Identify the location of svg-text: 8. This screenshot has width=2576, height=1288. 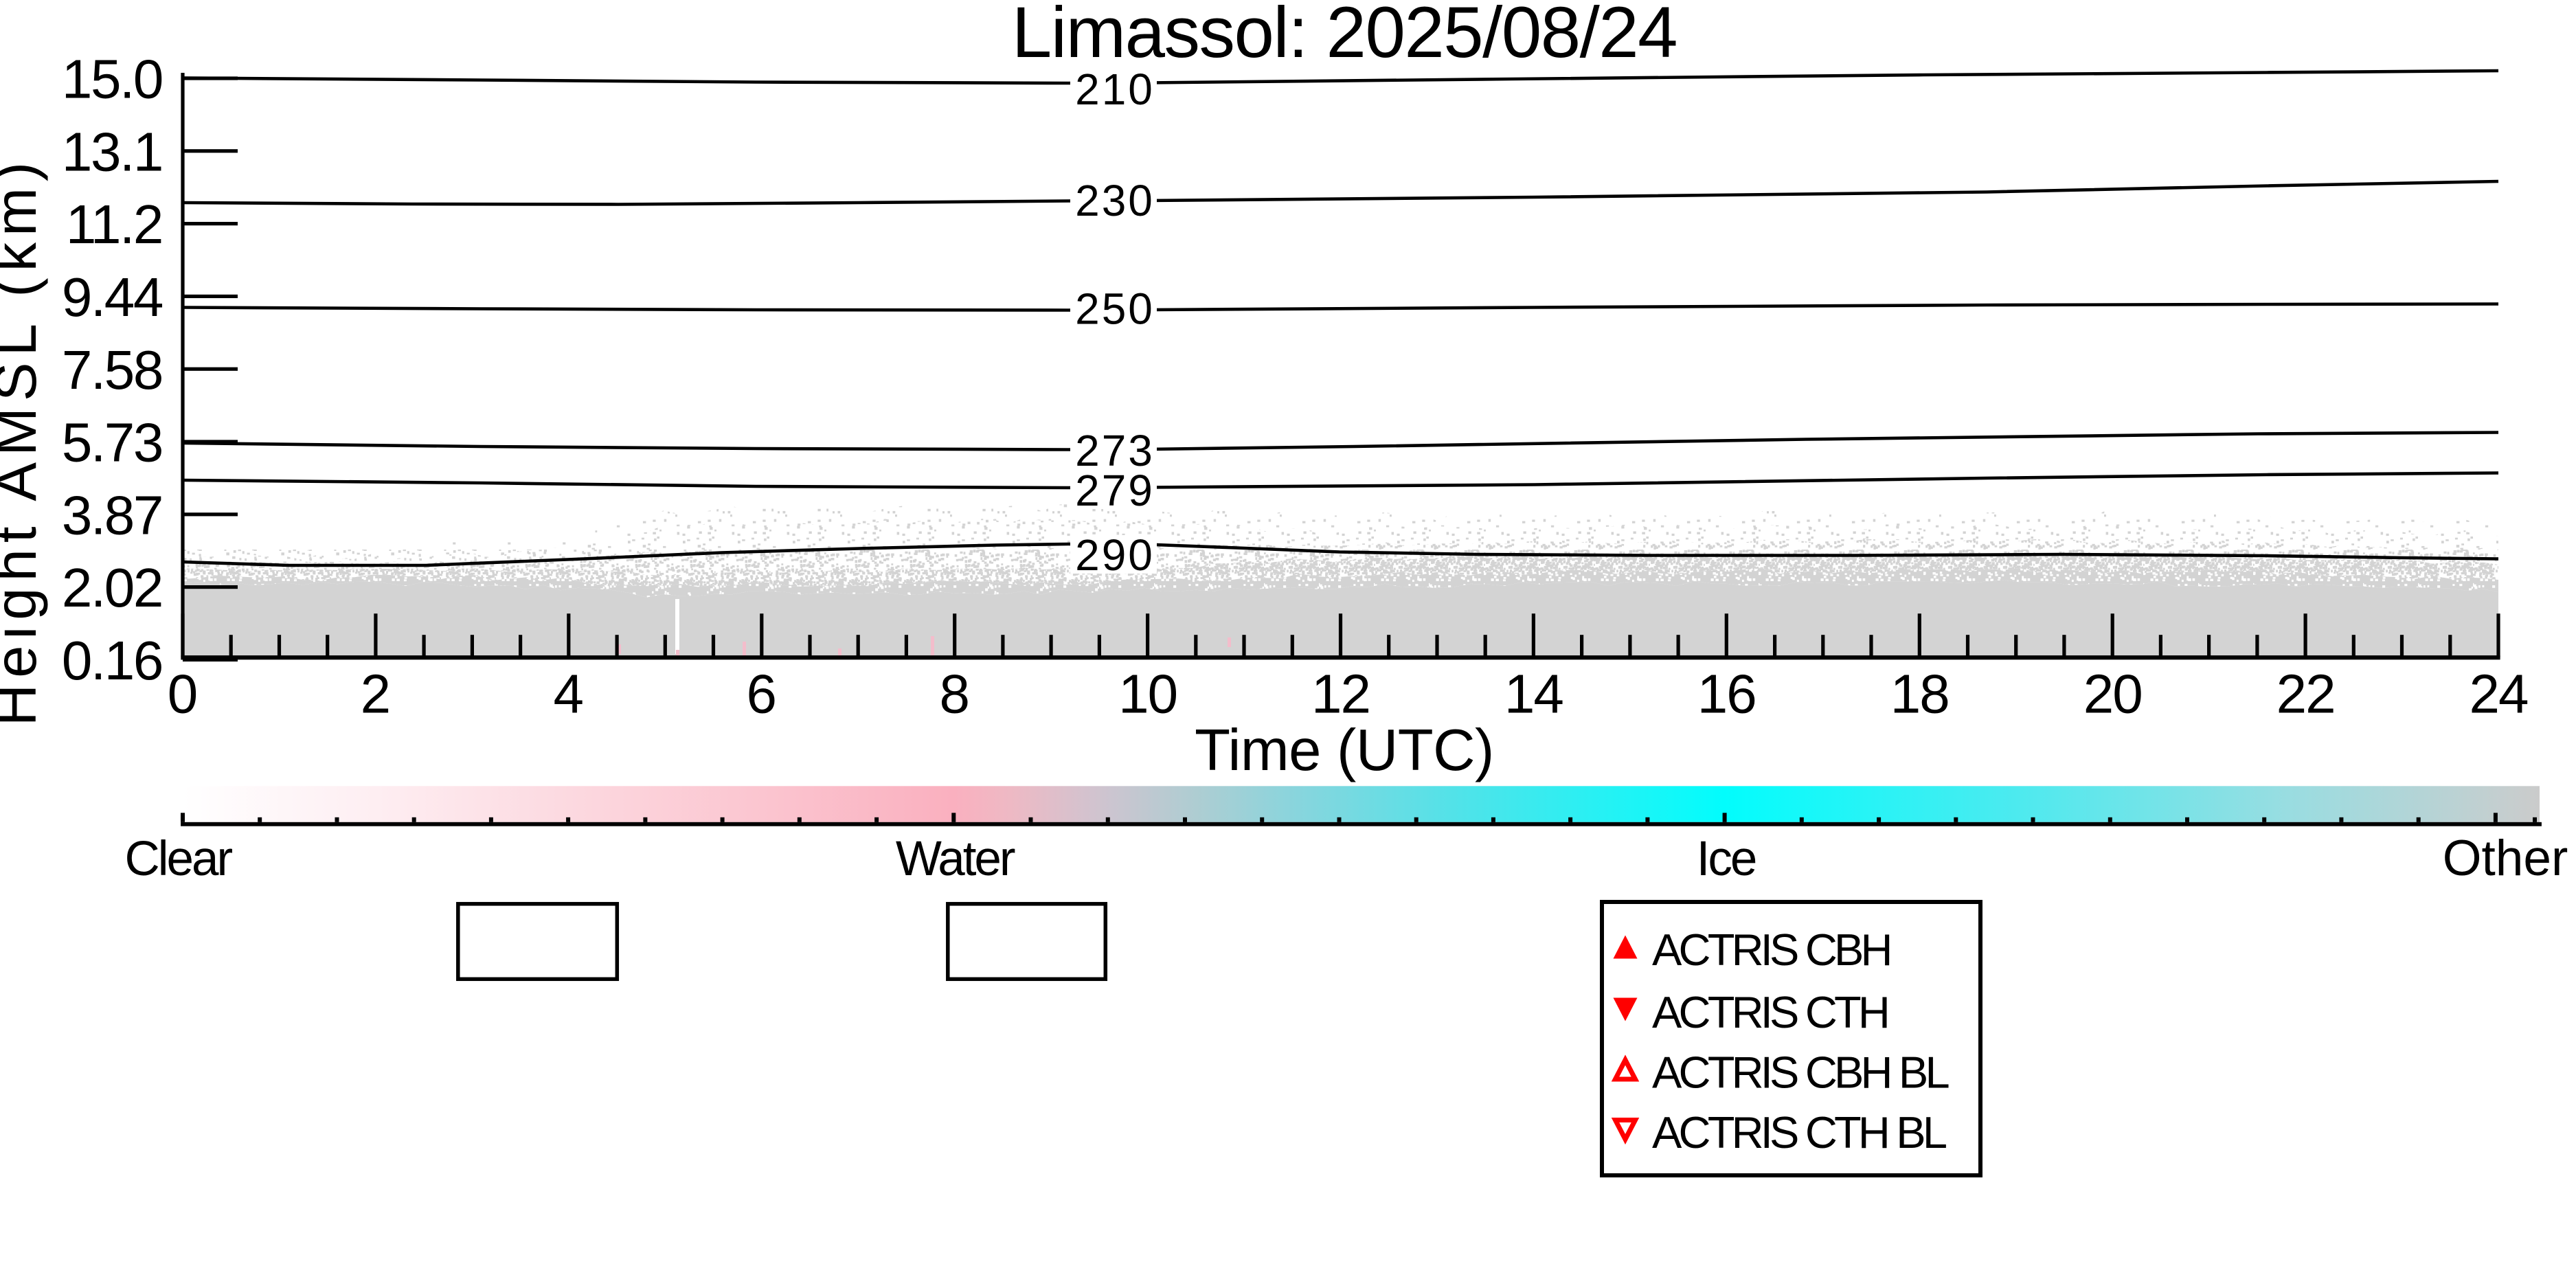
(954, 694).